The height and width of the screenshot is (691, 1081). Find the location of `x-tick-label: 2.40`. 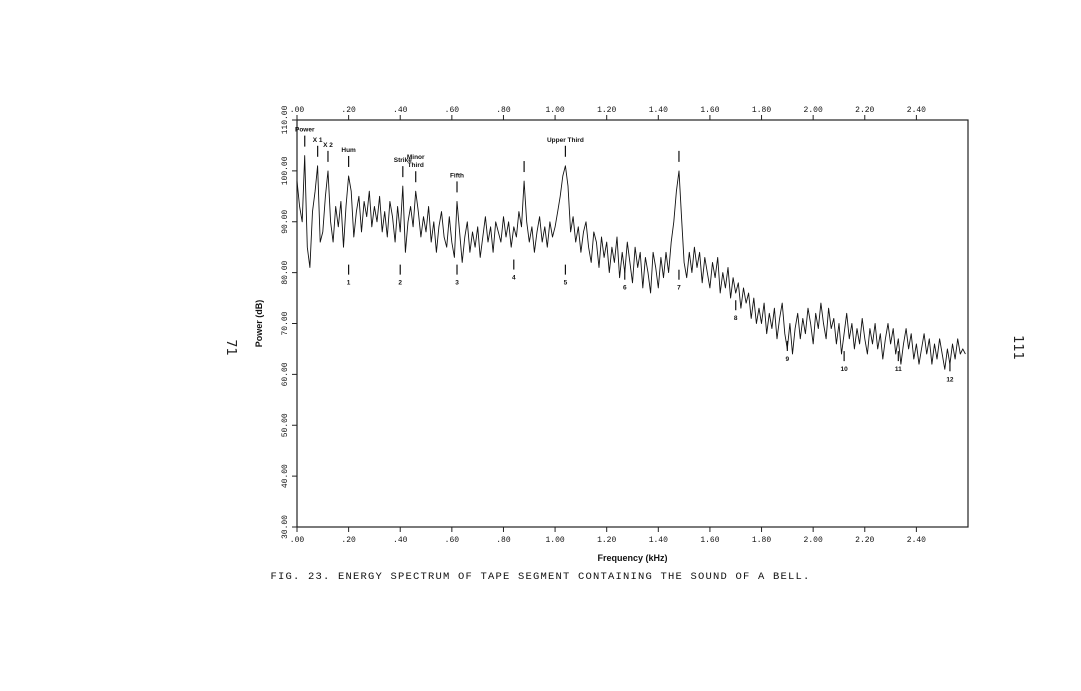

x-tick-label: 2.40 is located at coordinates (916, 540).